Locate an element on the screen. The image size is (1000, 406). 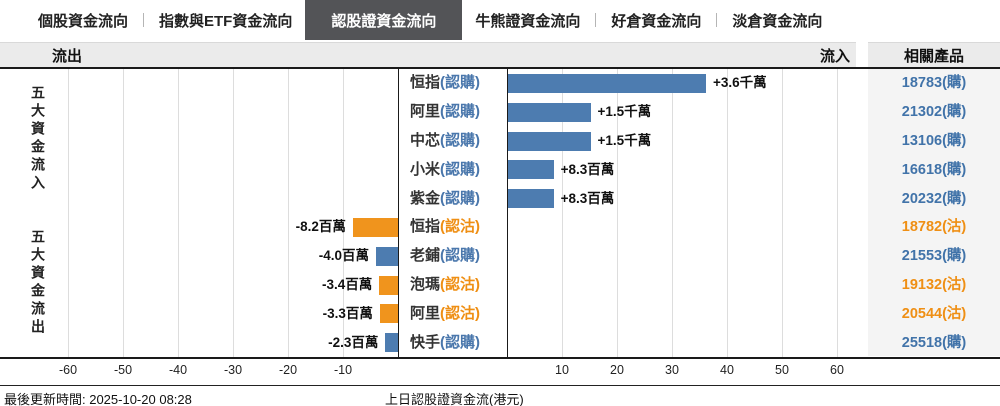
row-label: 阿里(認購) is located at coordinates (445, 112).